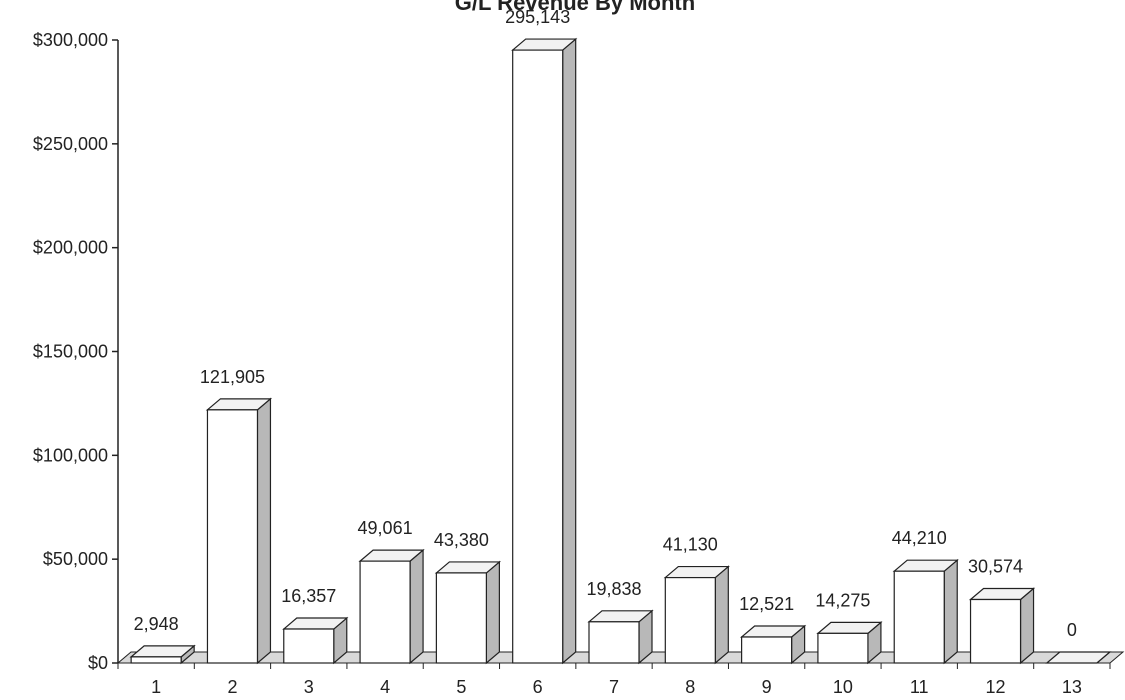  Describe the element at coordinates (70, 144) in the screenshot. I see `y-tick-label: $250,000` at that location.